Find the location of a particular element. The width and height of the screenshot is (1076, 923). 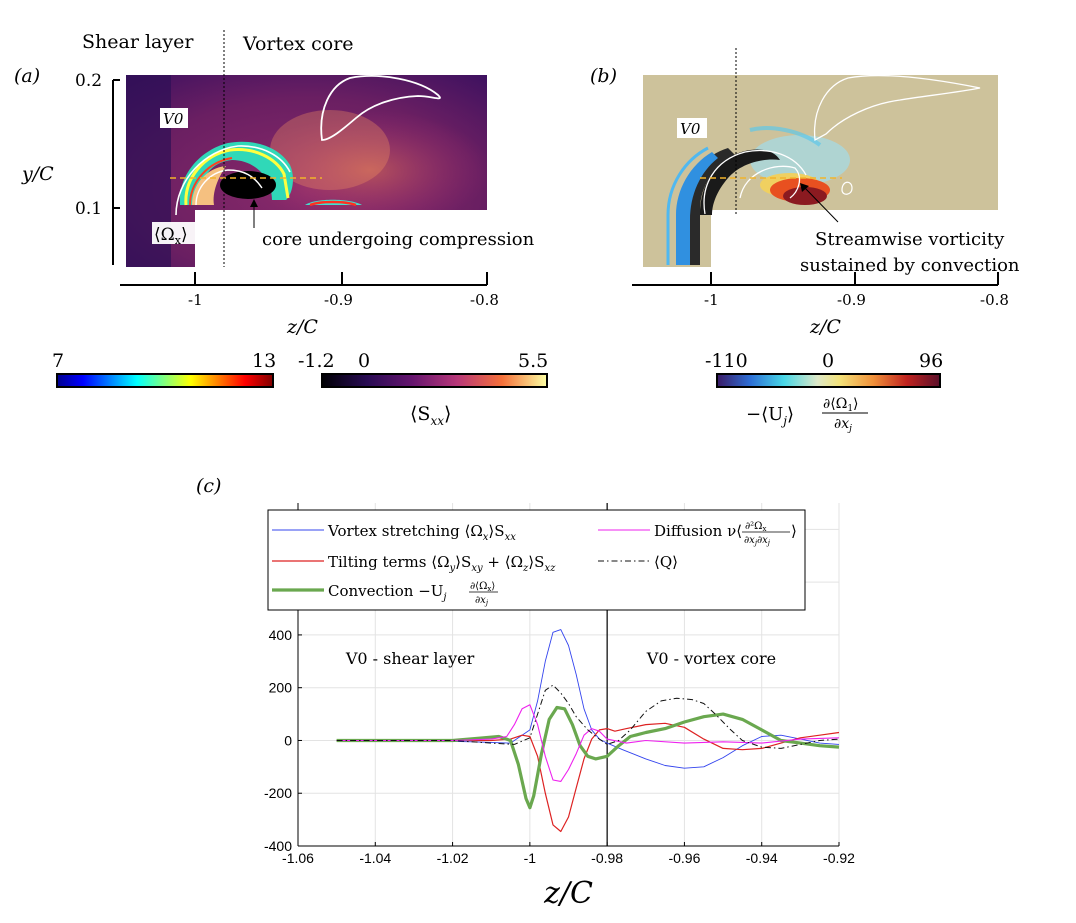

panel-b-arrow is located at coordinates (821, 204).